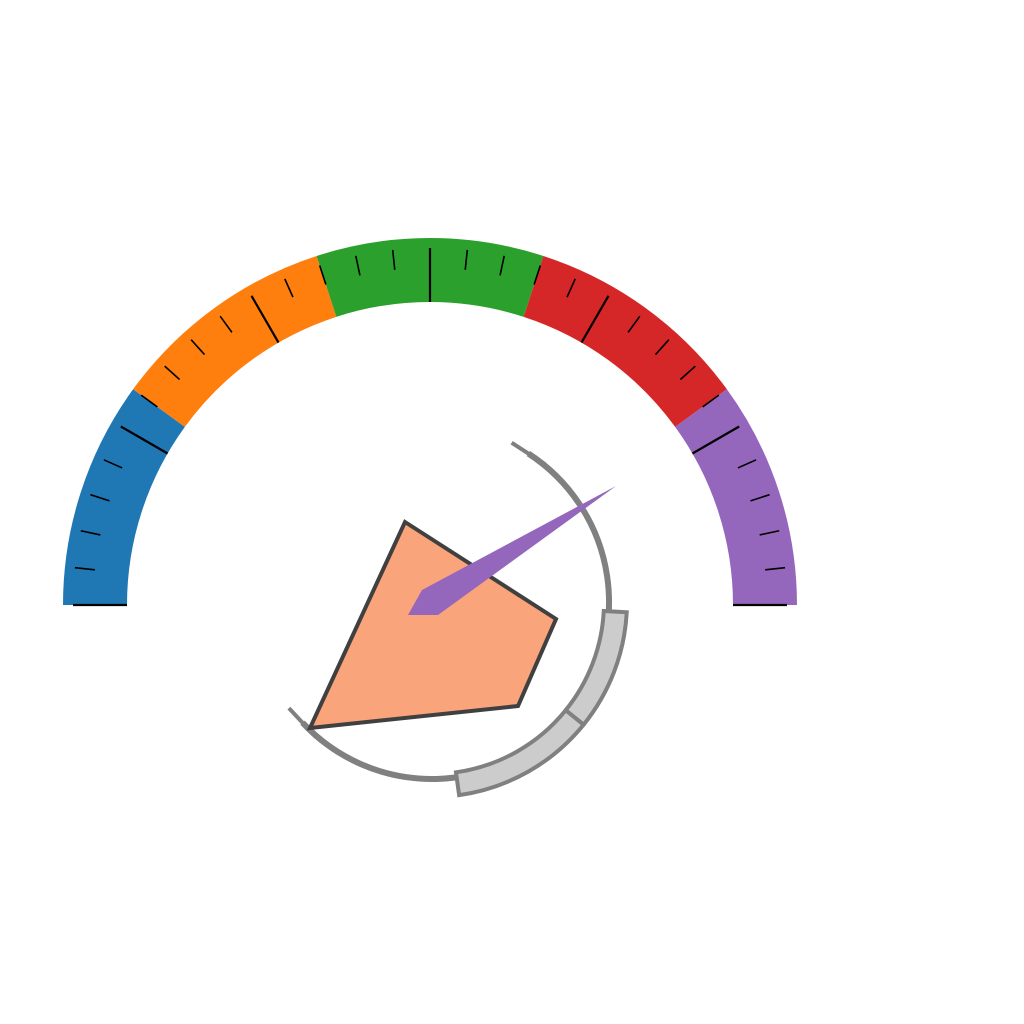  What do you see at coordinates (541, 703) in the screenshot?
I see `dial-highlight-segments` at bounding box center [541, 703].